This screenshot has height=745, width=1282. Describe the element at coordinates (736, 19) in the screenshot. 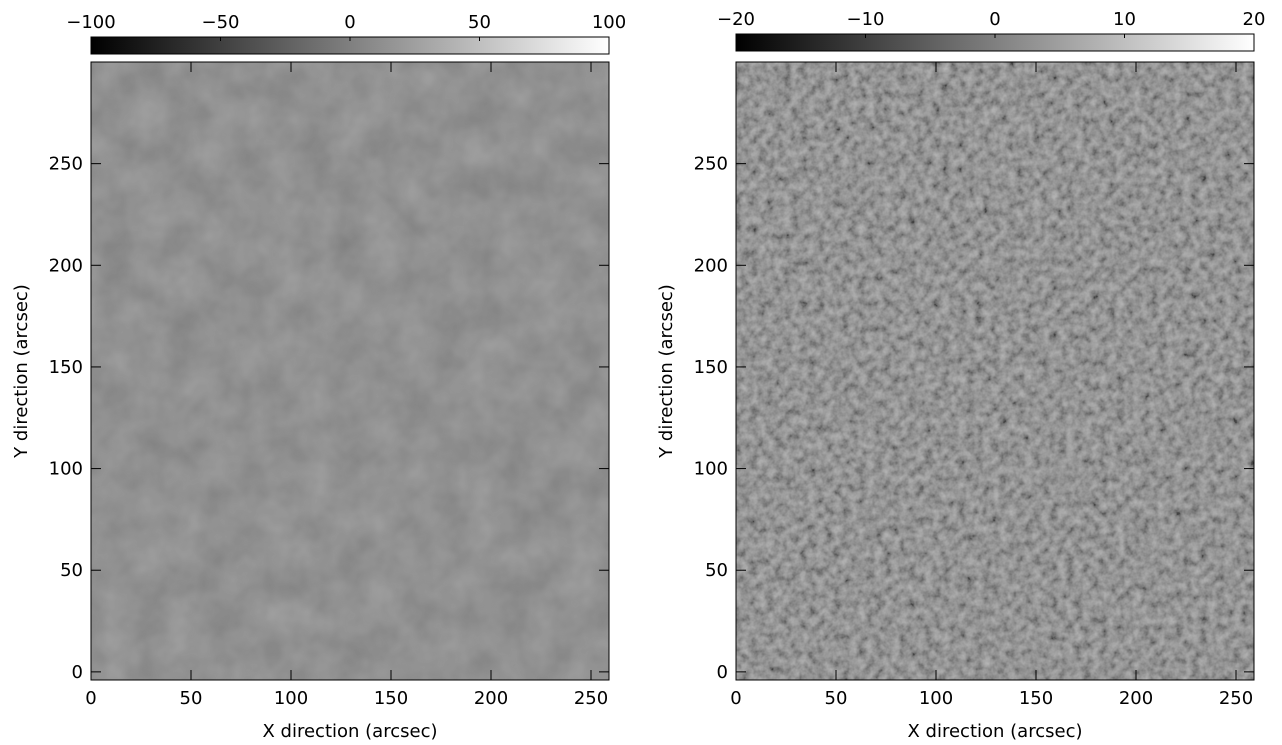

I see `colorbar-tick-label: −20` at that location.